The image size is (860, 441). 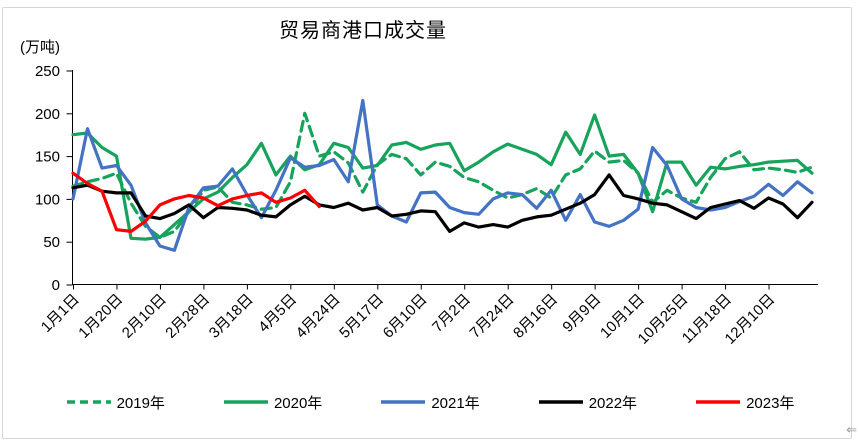 What do you see at coordinates (851, 429) in the screenshot?
I see `resize-cursor-icon: ⇐` at bounding box center [851, 429].